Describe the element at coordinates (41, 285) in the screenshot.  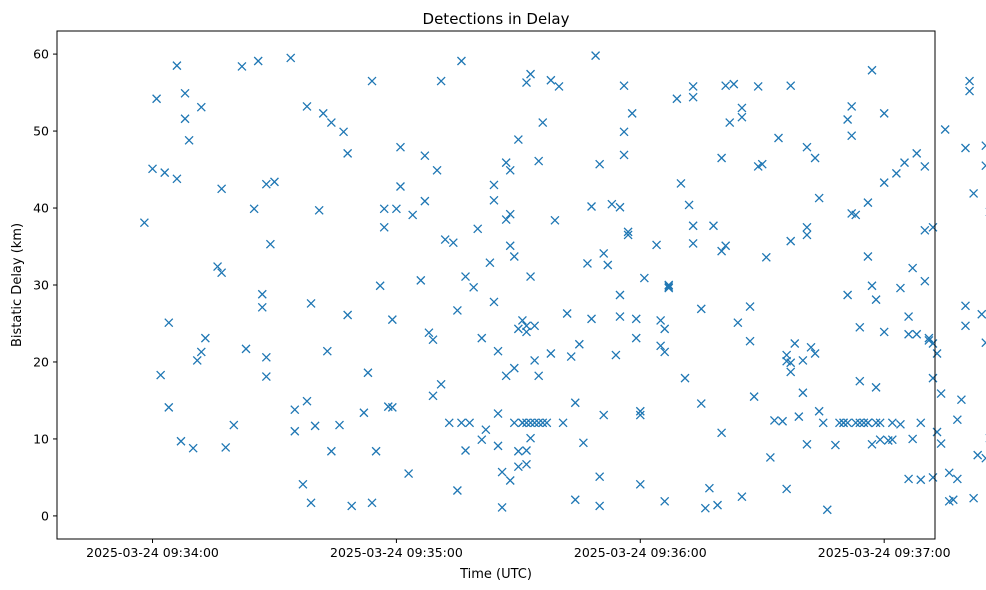
I see `y-tick-label: 30` at that location.